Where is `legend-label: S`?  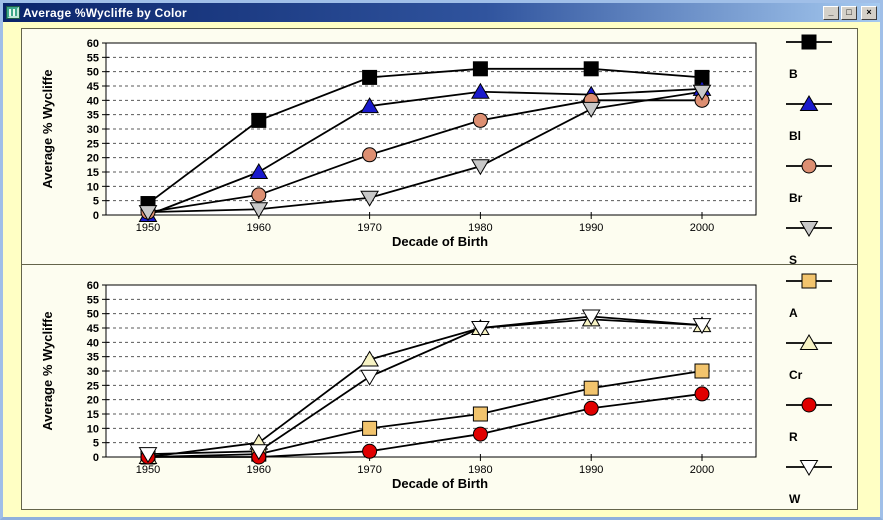 legend-label: S is located at coordinates (793, 260).